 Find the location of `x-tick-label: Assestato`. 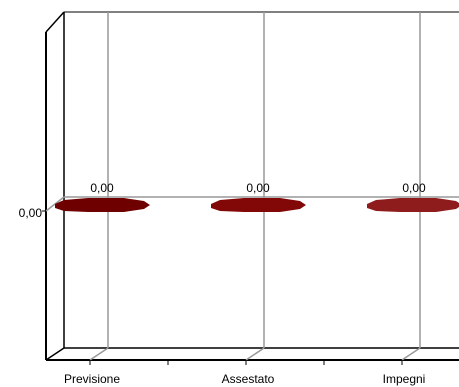

x-tick-label: Assestato is located at coordinates (248, 379).